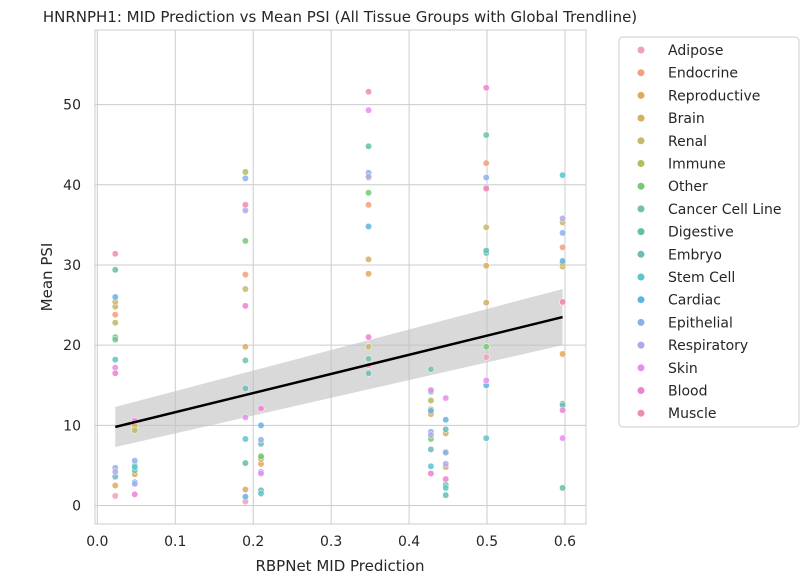  I want to click on legend-label: Digestive, so click(701, 233).